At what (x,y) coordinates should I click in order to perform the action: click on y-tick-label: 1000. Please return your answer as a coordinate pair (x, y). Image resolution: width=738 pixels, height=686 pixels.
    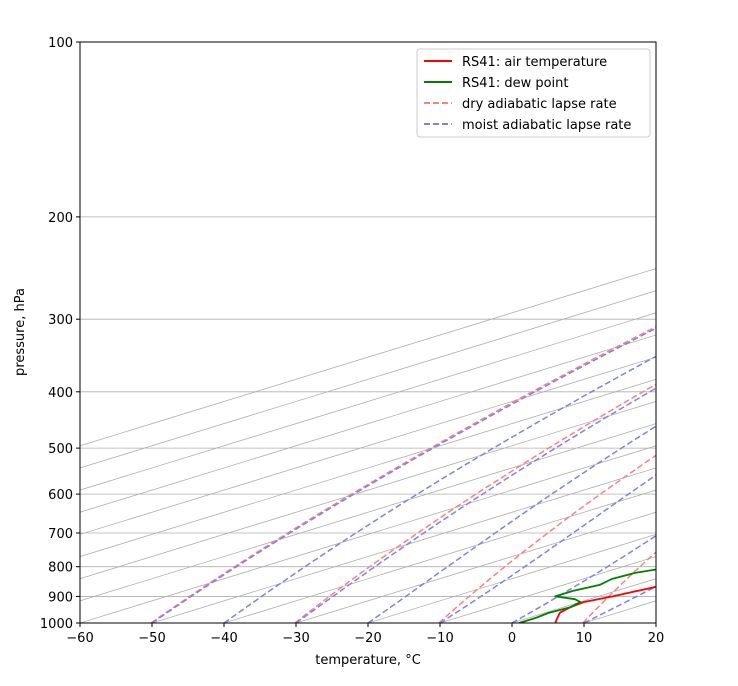
    Looking at the image, I should click on (56, 624).